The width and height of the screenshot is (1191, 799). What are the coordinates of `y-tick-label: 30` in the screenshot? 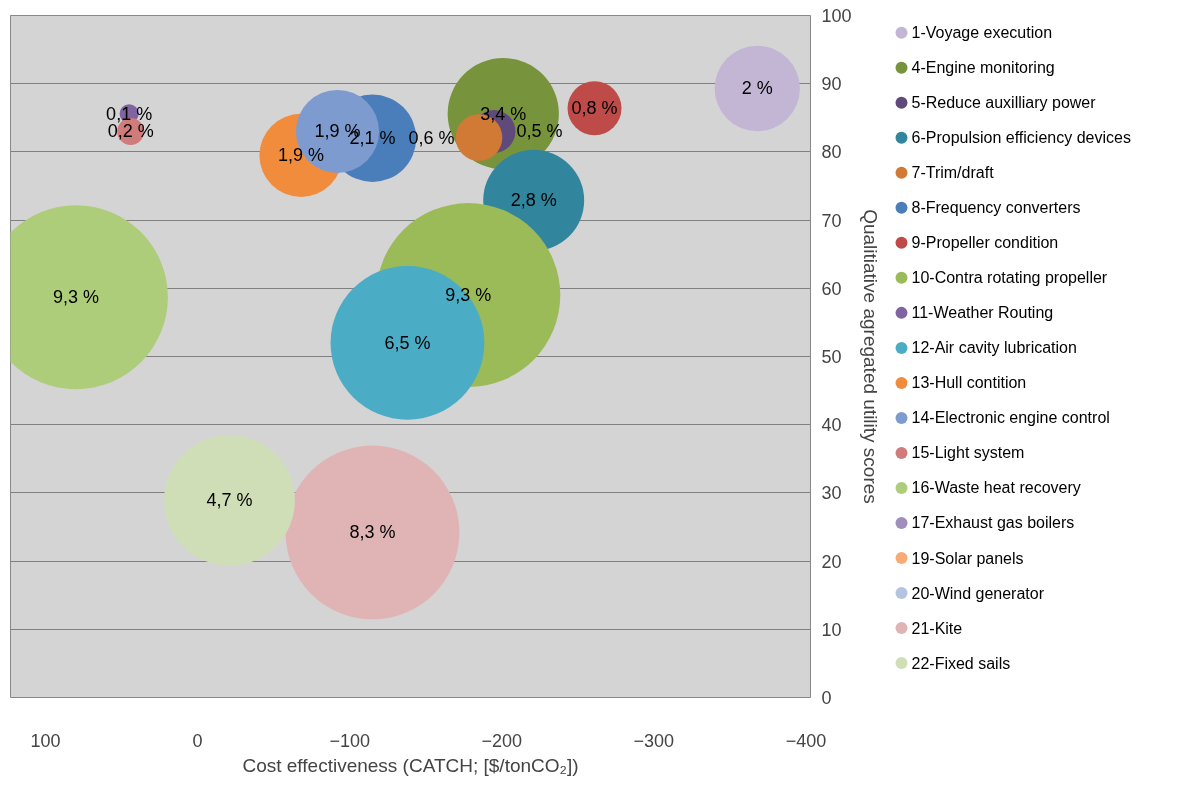 It's located at (831, 493).